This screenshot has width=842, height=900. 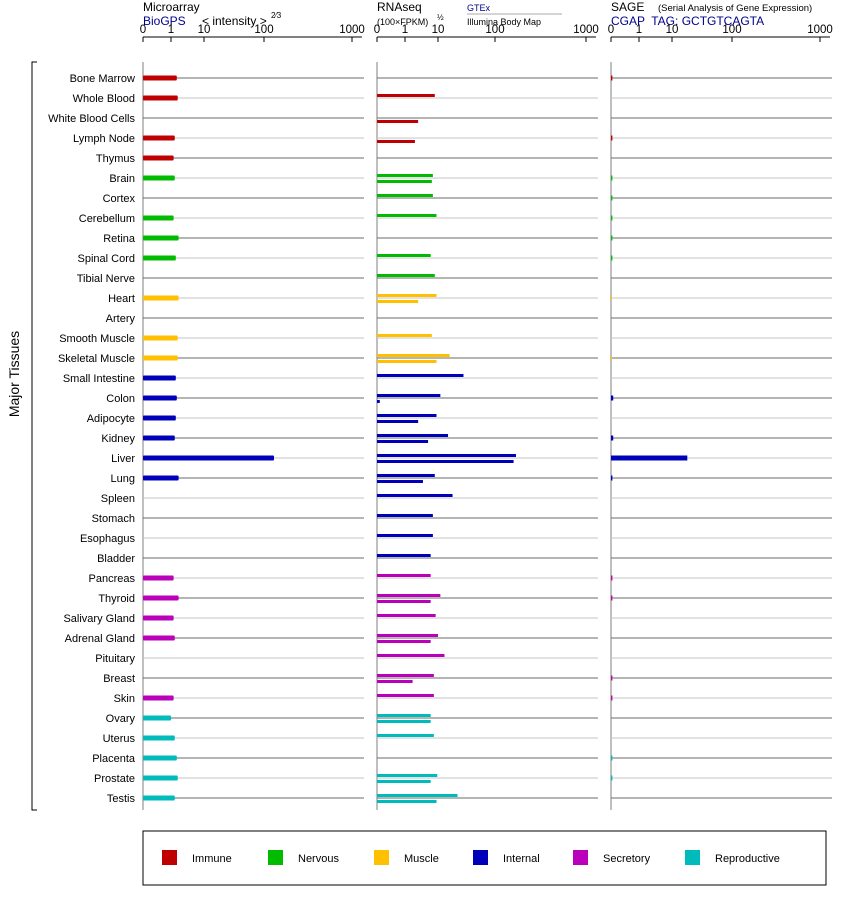 I want to click on tissue-label: Lymph Node, so click(x=104, y=139).